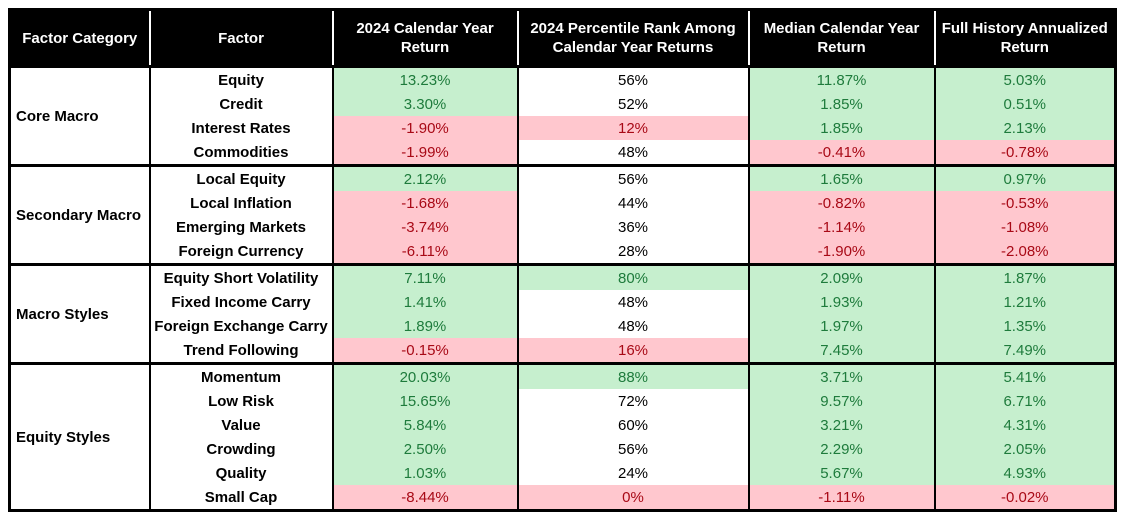 The width and height of the screenshot is (1122, 512). I want to click on row-foreign-currency: Foreign Currency -6.11% 28% -1.90% -2.08%, so click(563, 252).